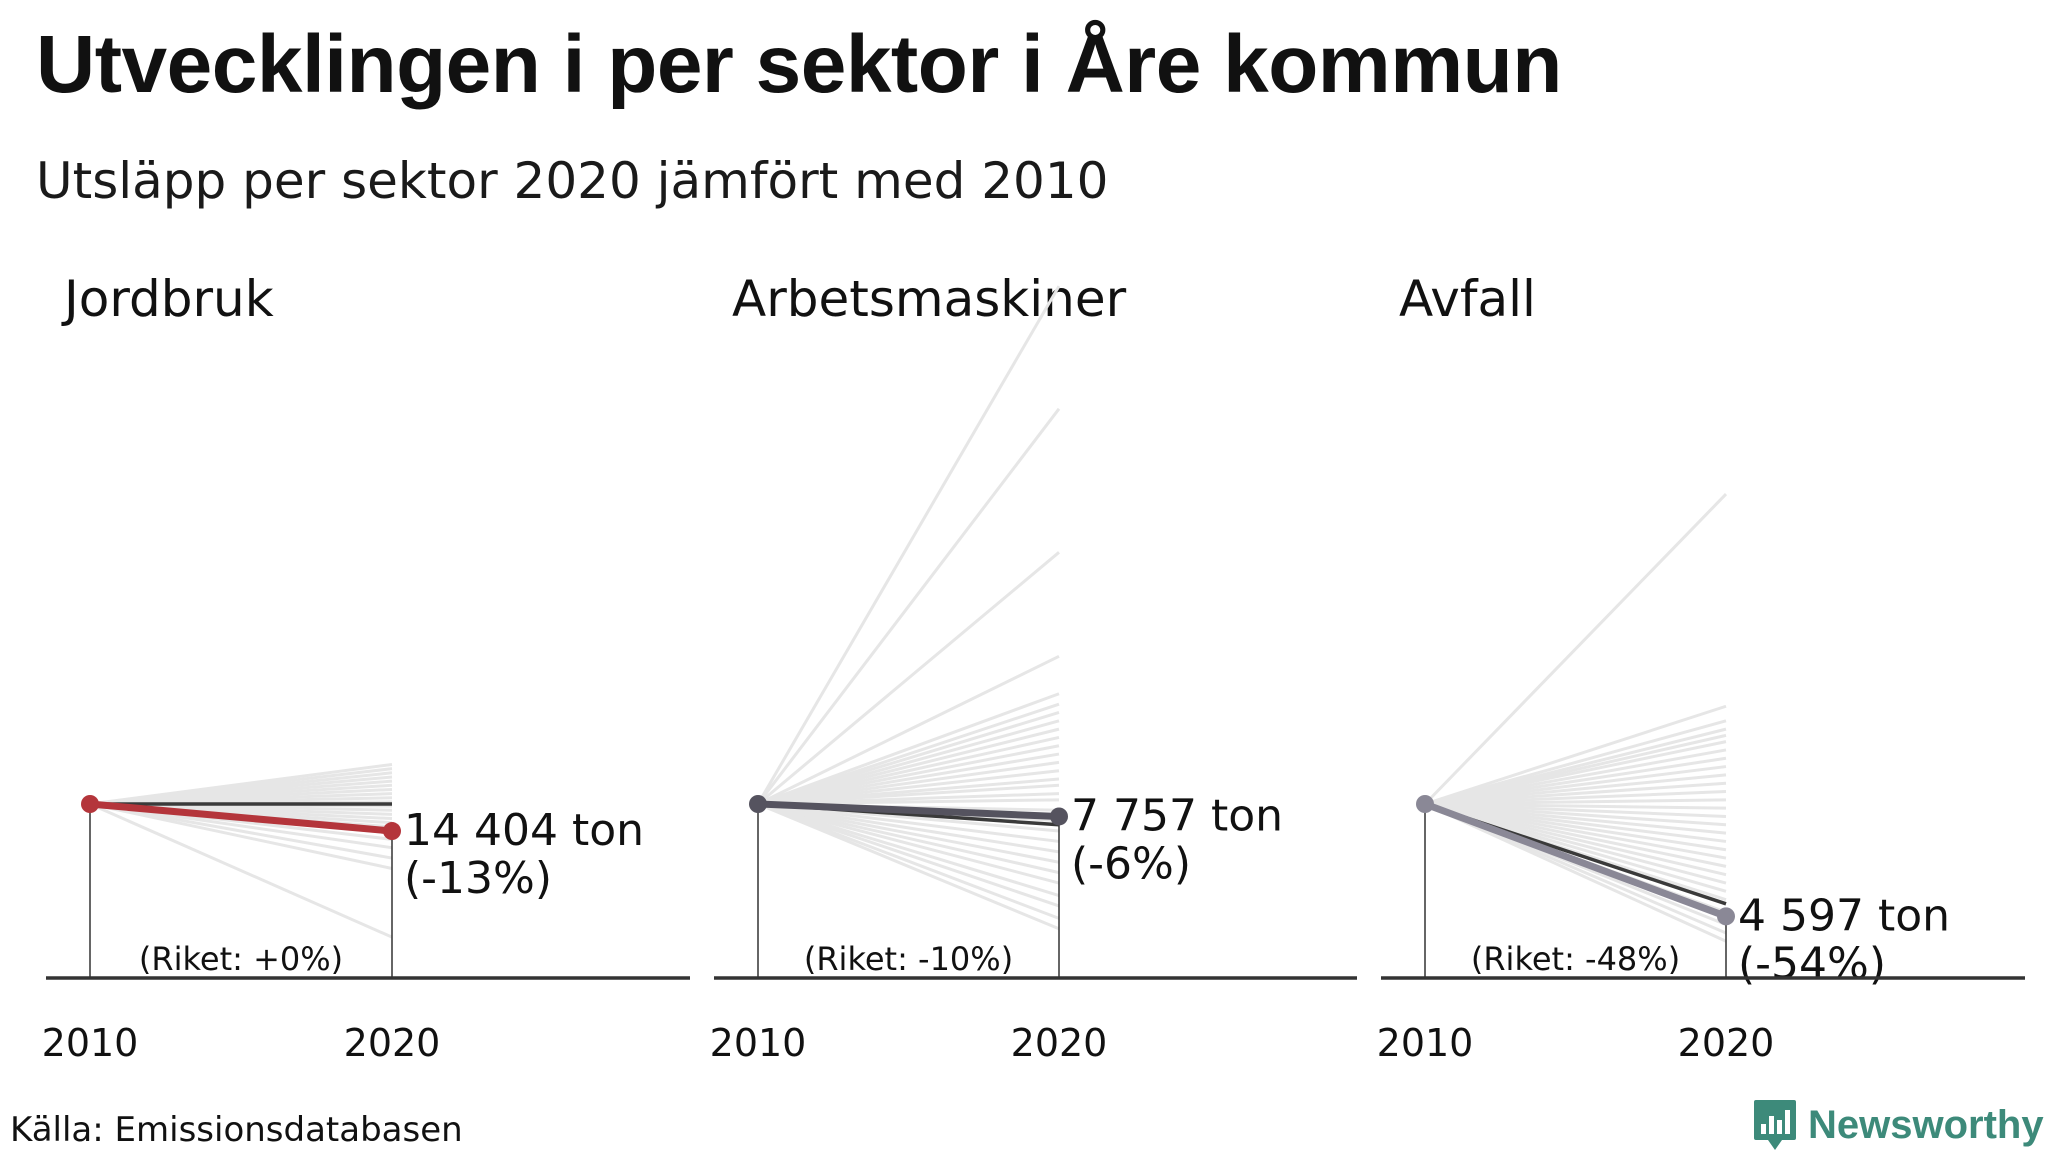  Describe the element at coordinates (1926, 1124) in the screenshot. I see `brand-name: Newsworthy` at that location.